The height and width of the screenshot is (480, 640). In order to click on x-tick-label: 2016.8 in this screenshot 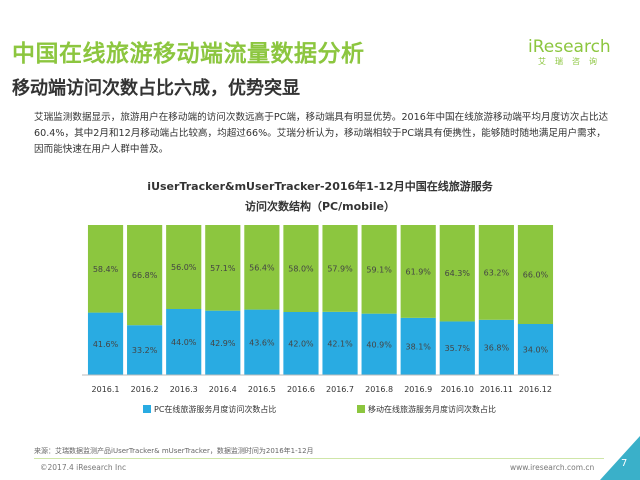, I will do `click(379, 389)`.